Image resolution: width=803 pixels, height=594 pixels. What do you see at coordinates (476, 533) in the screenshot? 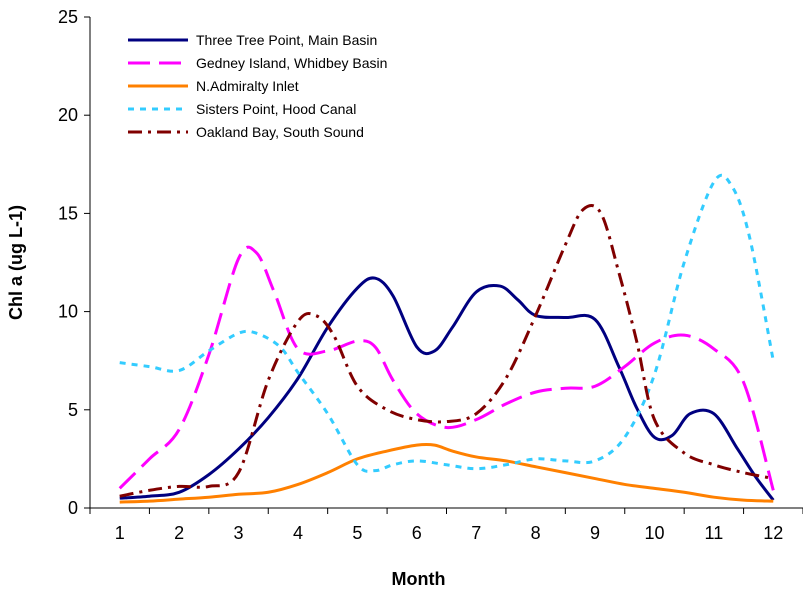
I see `x-tick-label: 7` at bounding box center [476, 533].